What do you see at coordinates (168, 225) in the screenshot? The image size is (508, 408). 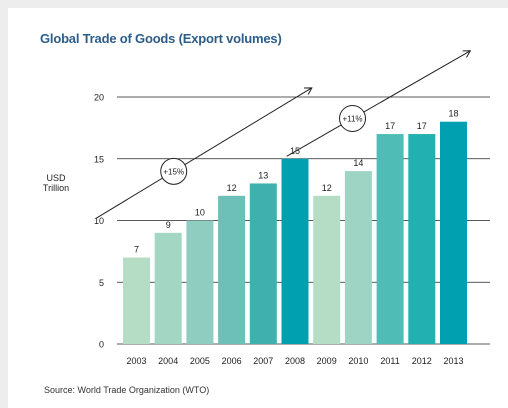 I see `bar-value-label: 9` at bounding box center [168, 225].